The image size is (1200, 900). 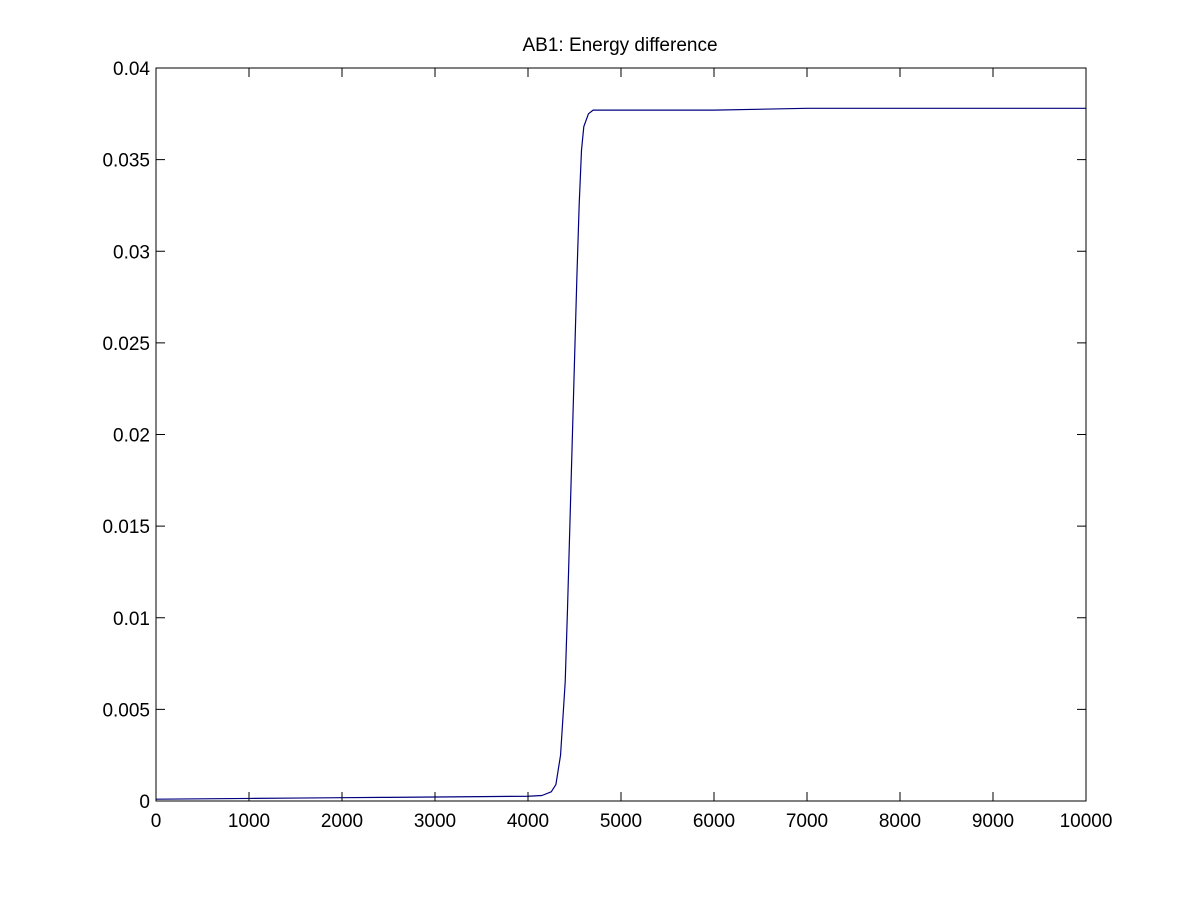 What do you see at coordinates (249, 821) in the screenshot?
I see `x-tick-label: 1000` at bounding box center [249, 821].